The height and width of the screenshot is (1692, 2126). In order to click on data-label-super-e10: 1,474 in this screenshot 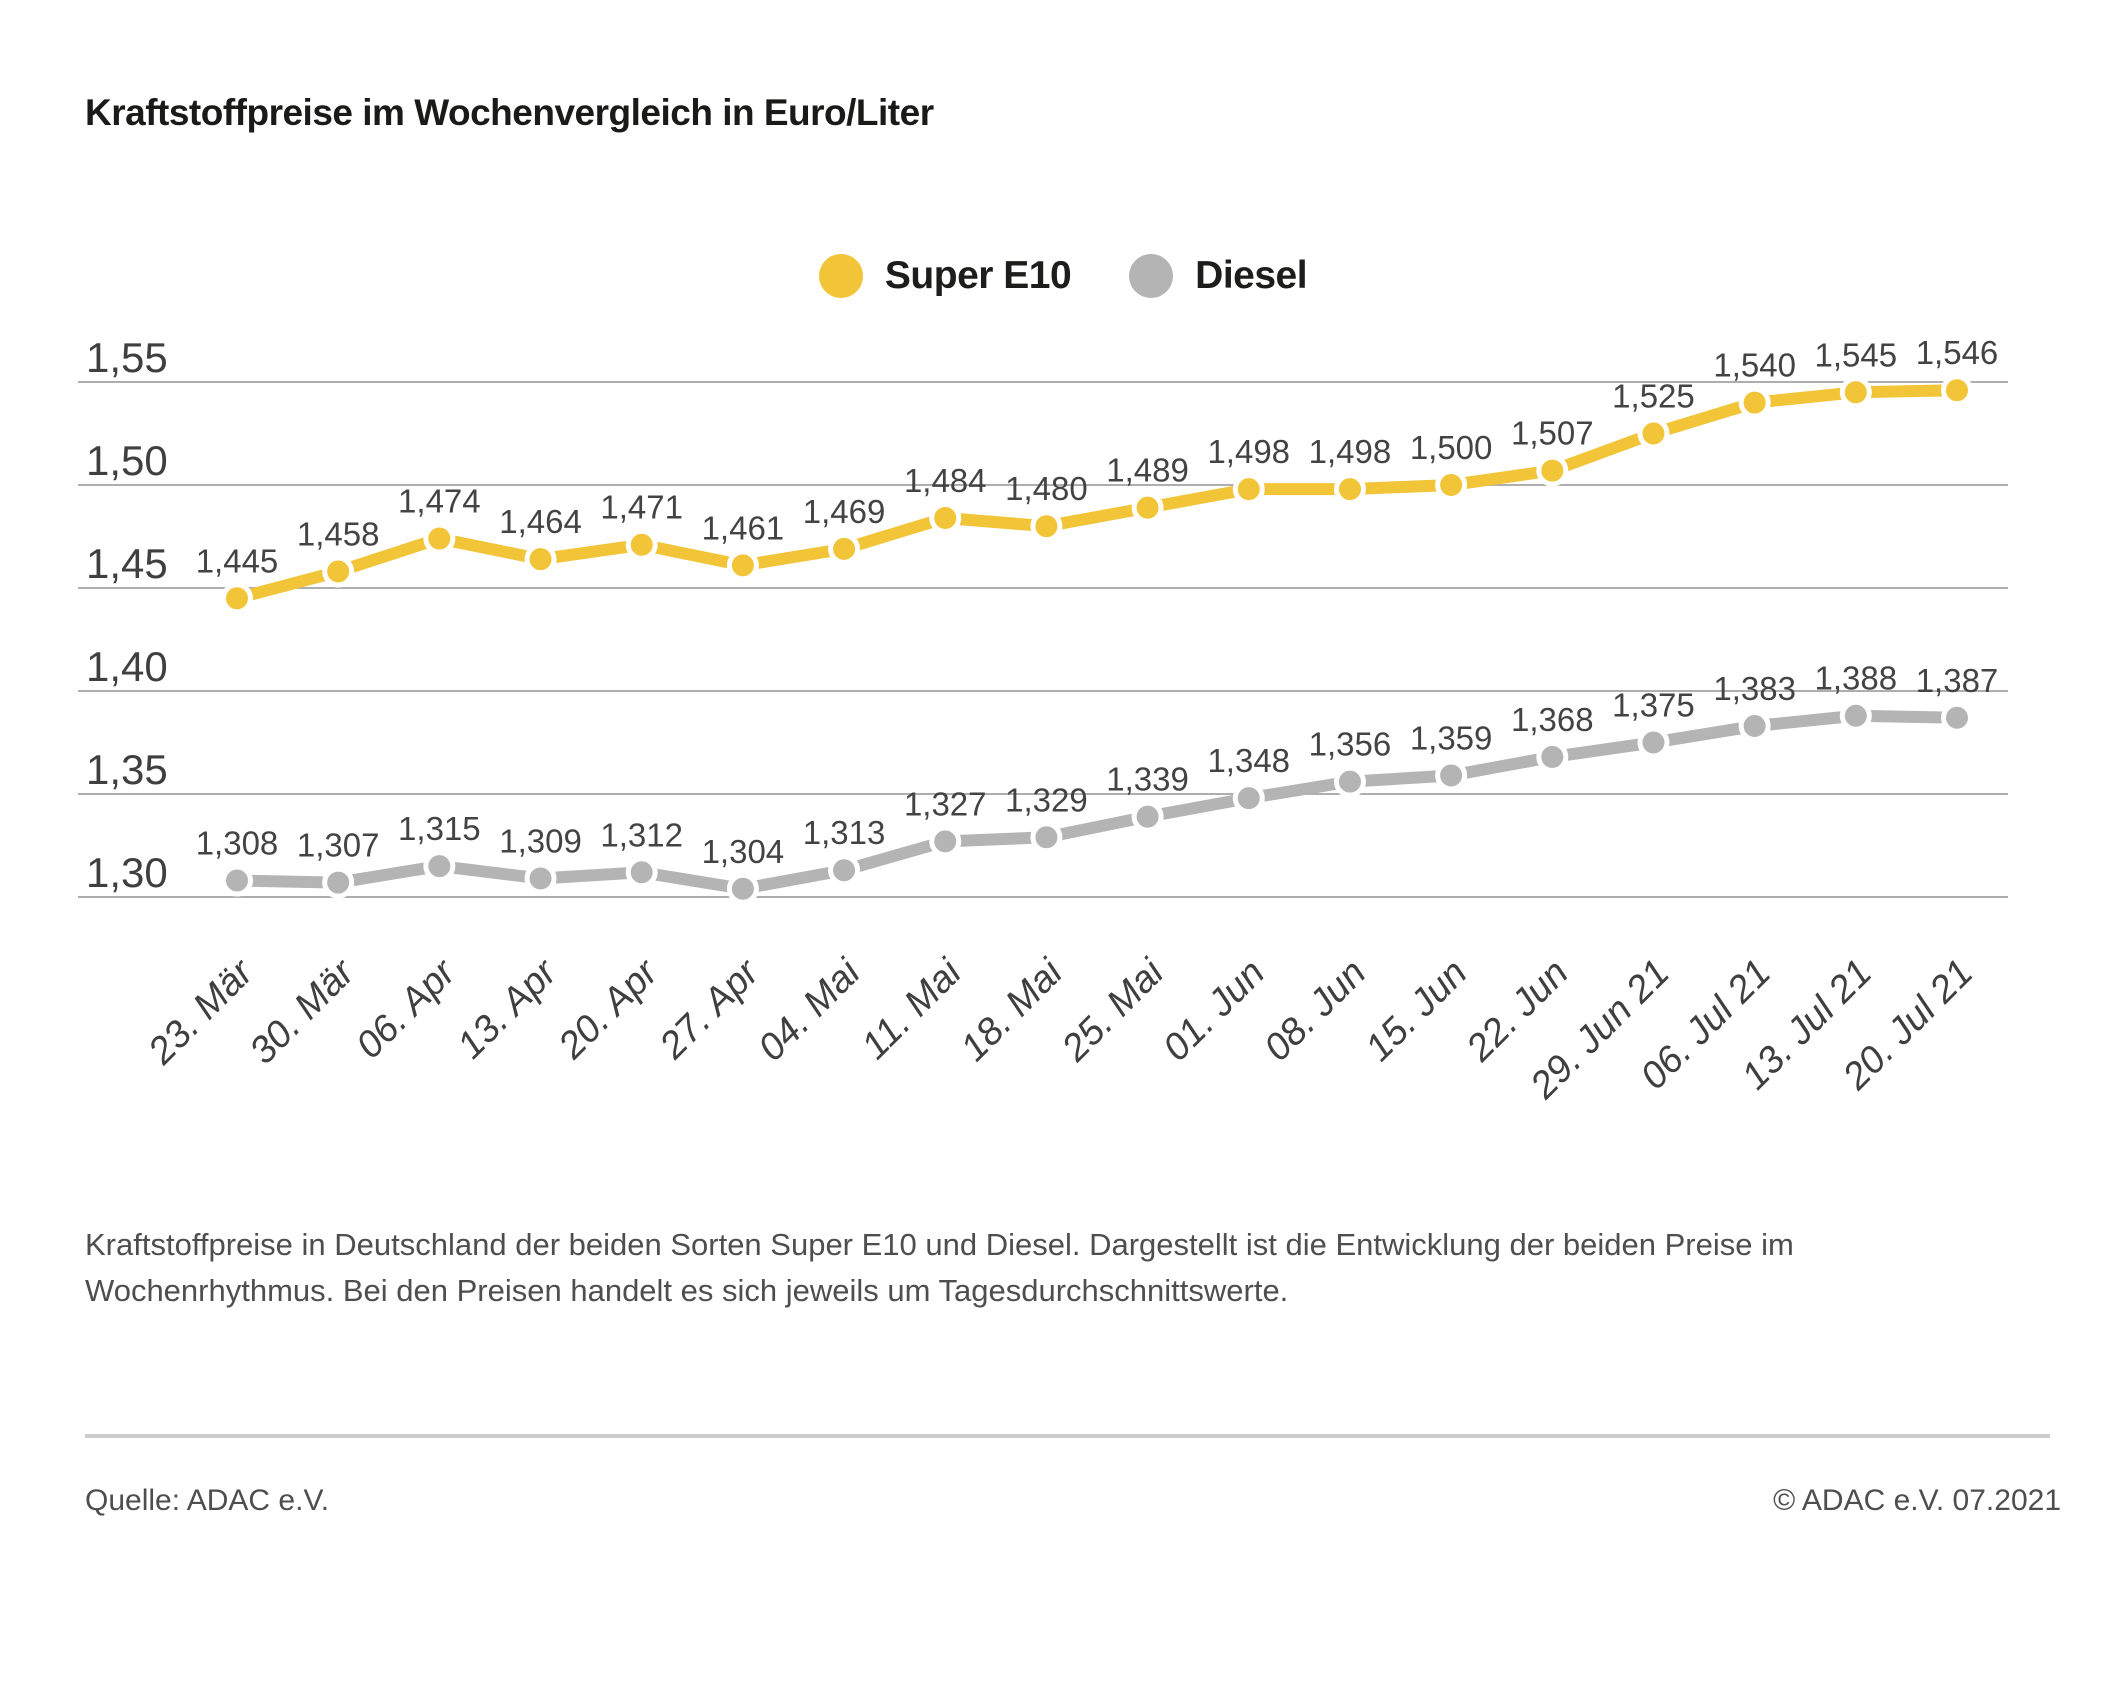, I will do `click(439, 501)`.